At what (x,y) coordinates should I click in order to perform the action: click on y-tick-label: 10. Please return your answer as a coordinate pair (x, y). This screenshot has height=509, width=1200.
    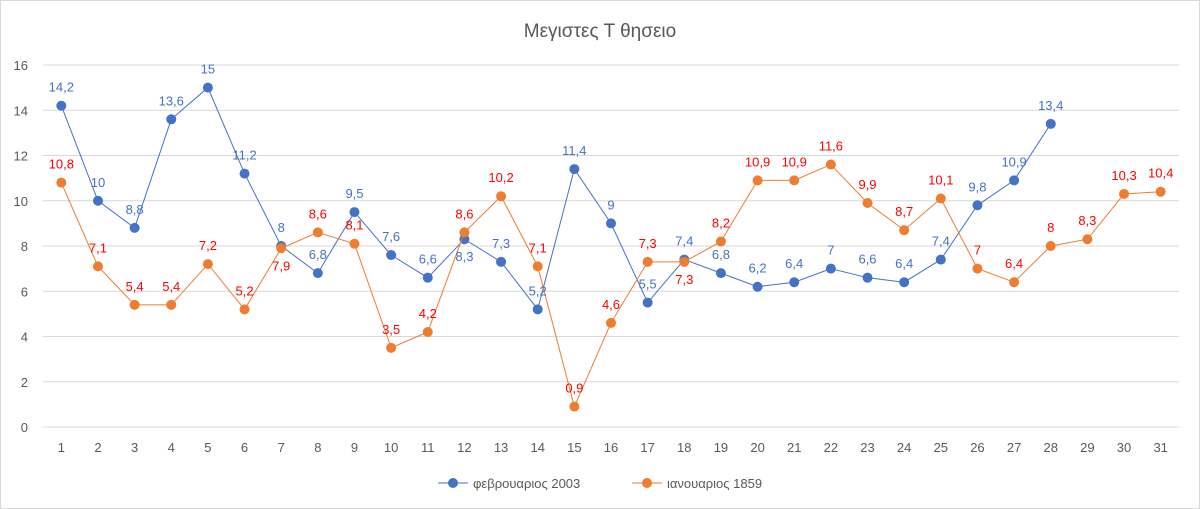
    Looking at the image, I should click on (21, 201).